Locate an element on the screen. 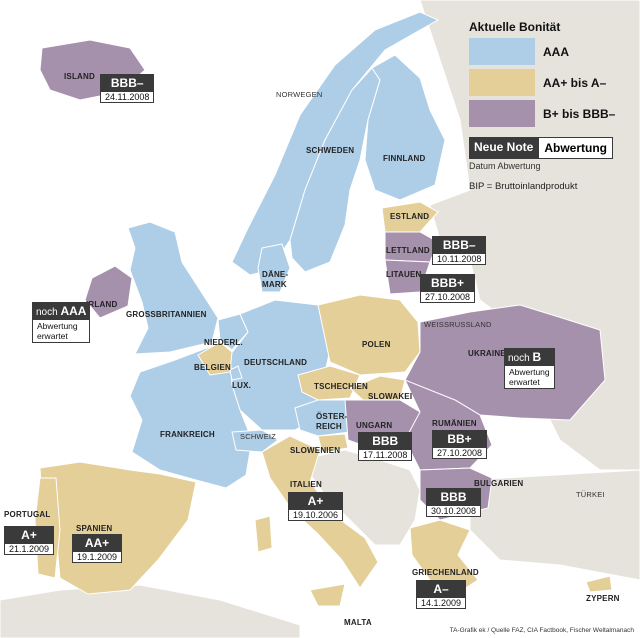 The image size is (640, 638). rating-note-lithuania: BBB+ is located at coordinates (448, 283).